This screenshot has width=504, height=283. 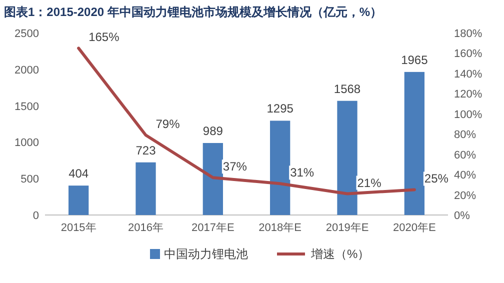 I want to click on x-tick-label: 2015年, so click(x=78, y=228).